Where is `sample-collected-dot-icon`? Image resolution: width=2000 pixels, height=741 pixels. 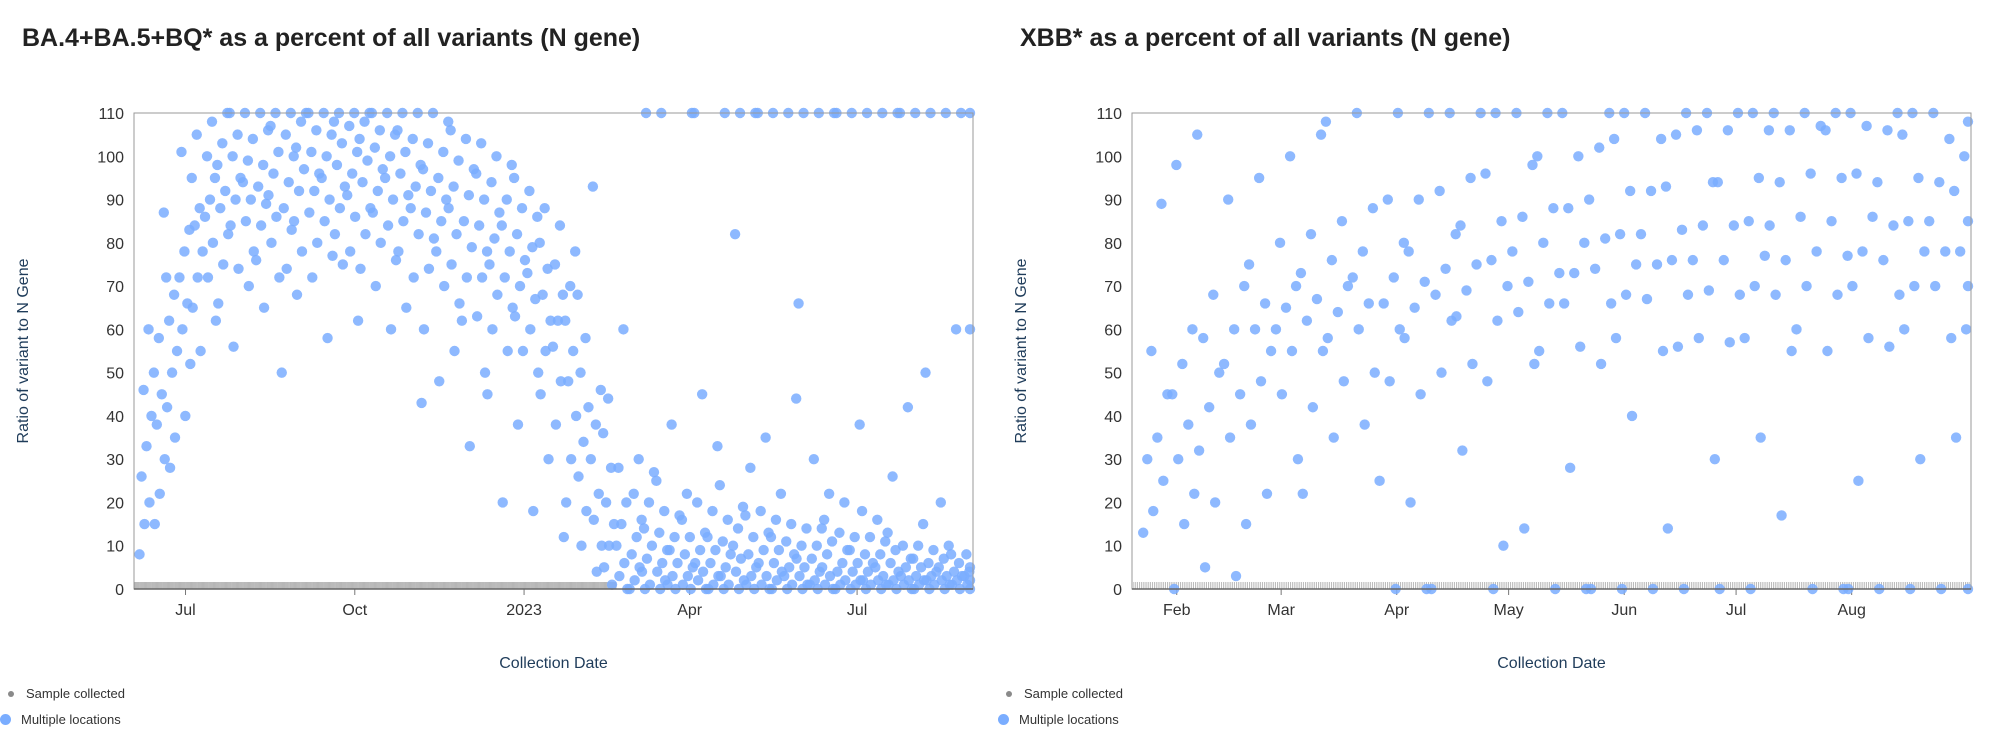
sample-collected-dot-icon is located at coordinates (1009, 694).